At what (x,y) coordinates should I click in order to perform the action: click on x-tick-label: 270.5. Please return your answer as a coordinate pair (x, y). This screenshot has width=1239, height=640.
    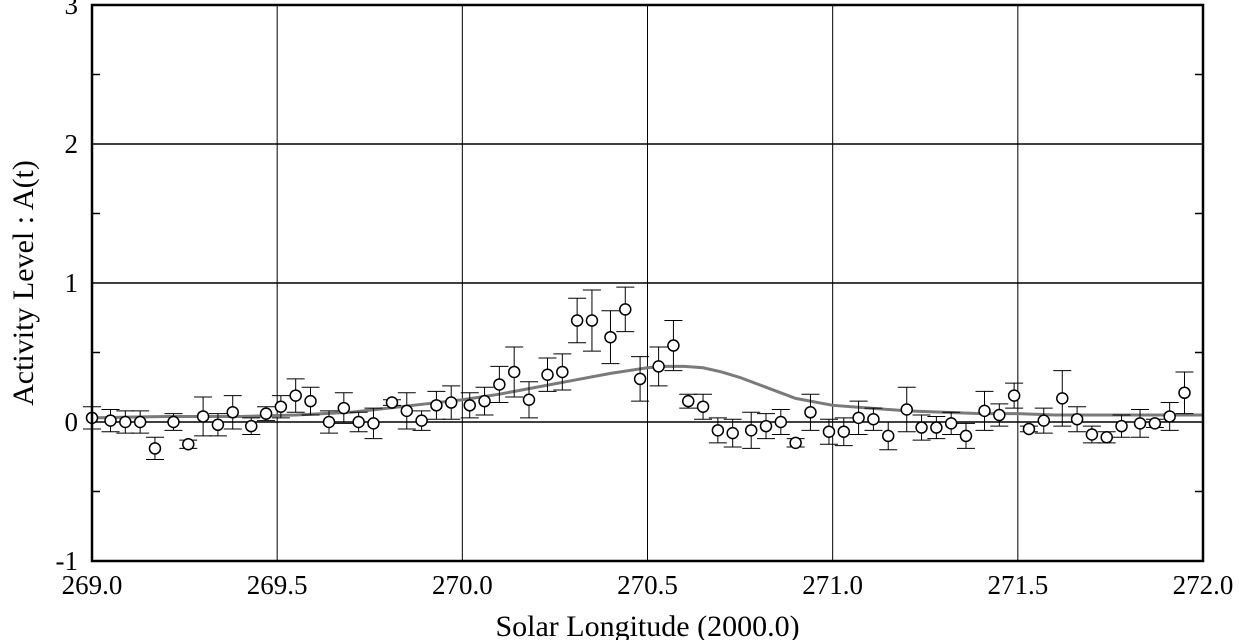
    Looking at the image, I should click on (647, 585).